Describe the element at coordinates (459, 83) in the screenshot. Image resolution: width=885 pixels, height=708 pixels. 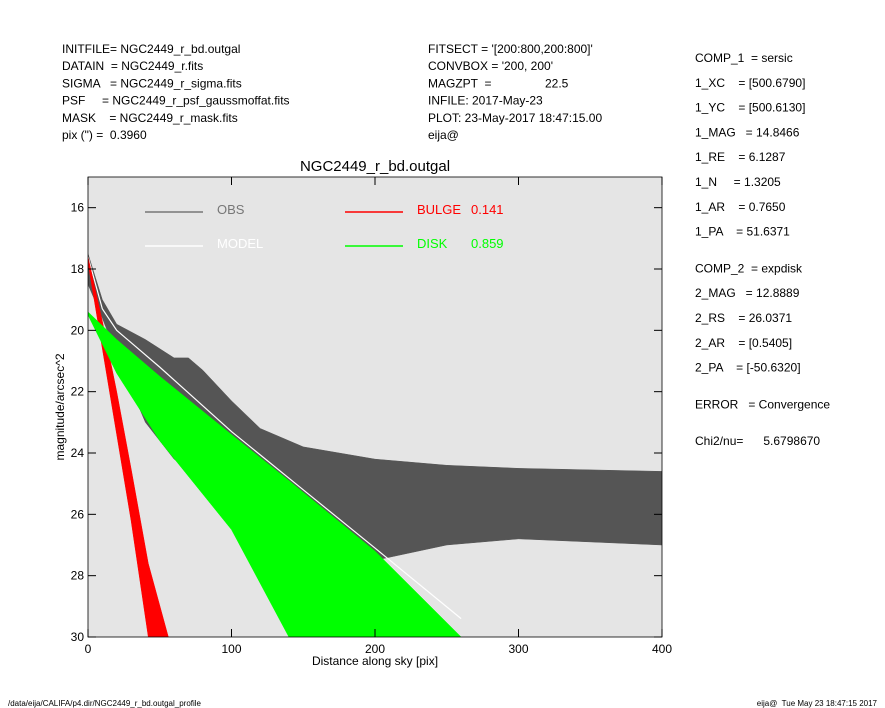
I see `info-line: MAGZPT =` at that location.